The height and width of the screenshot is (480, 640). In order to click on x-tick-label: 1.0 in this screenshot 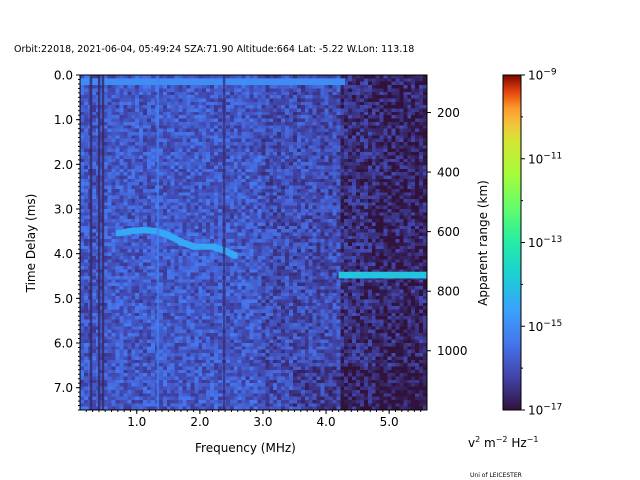, I will do `click(136, 422)`.